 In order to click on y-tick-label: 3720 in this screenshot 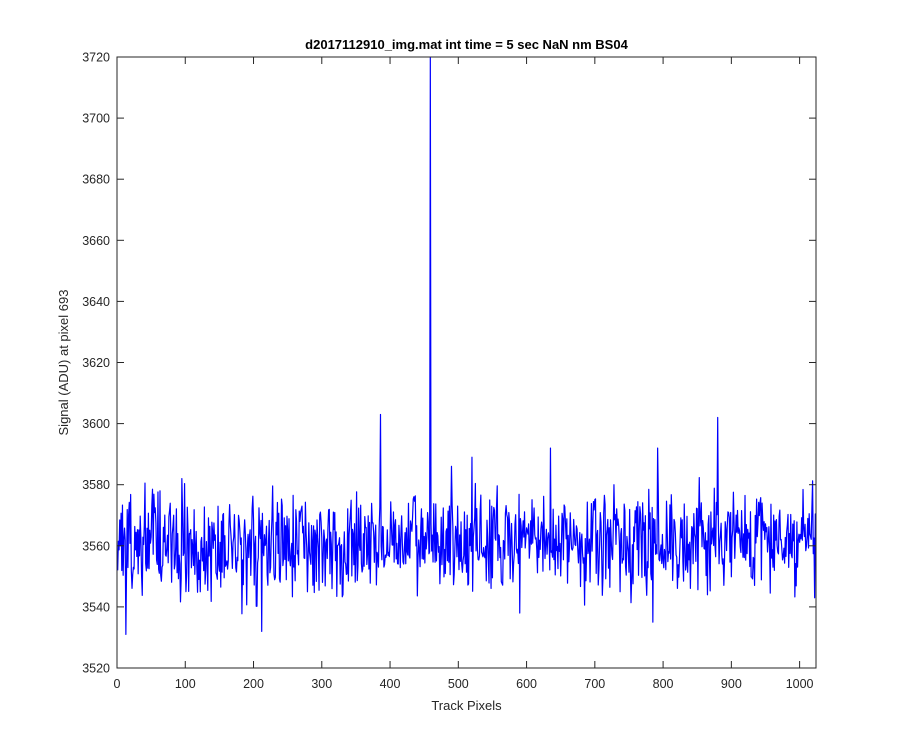, I will do `click(96, 58)`.